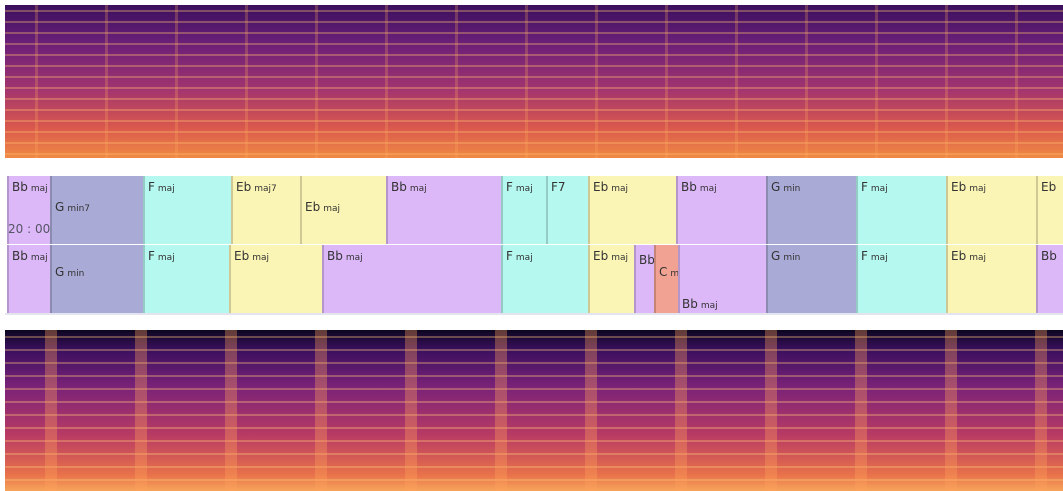 The width and height of the screenshot is (1063, 491). What do you see at coordinates (663, 272) in the screenshot?
I see `chord-root: C` at bounding box center [663, 272].